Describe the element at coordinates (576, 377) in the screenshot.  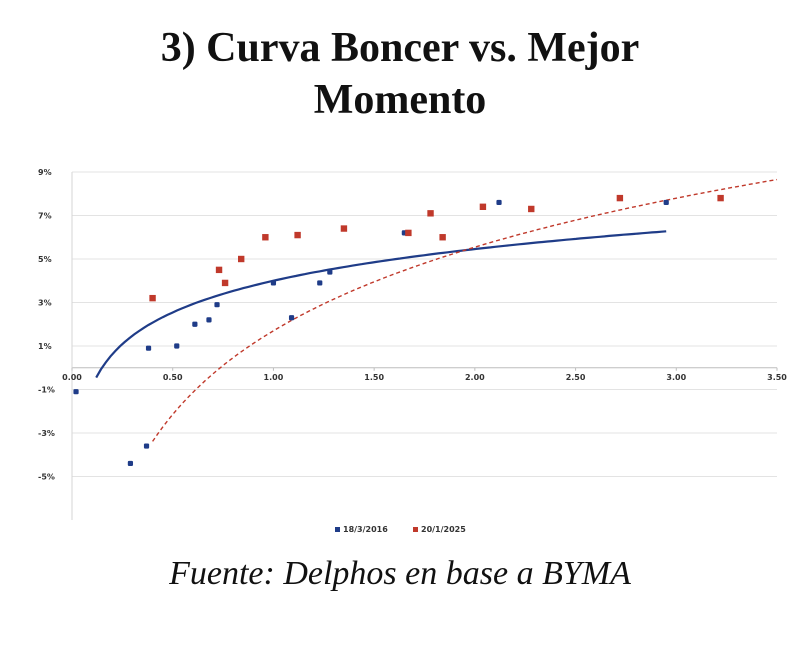
I see `x-tick-label: 2.50` at that location.